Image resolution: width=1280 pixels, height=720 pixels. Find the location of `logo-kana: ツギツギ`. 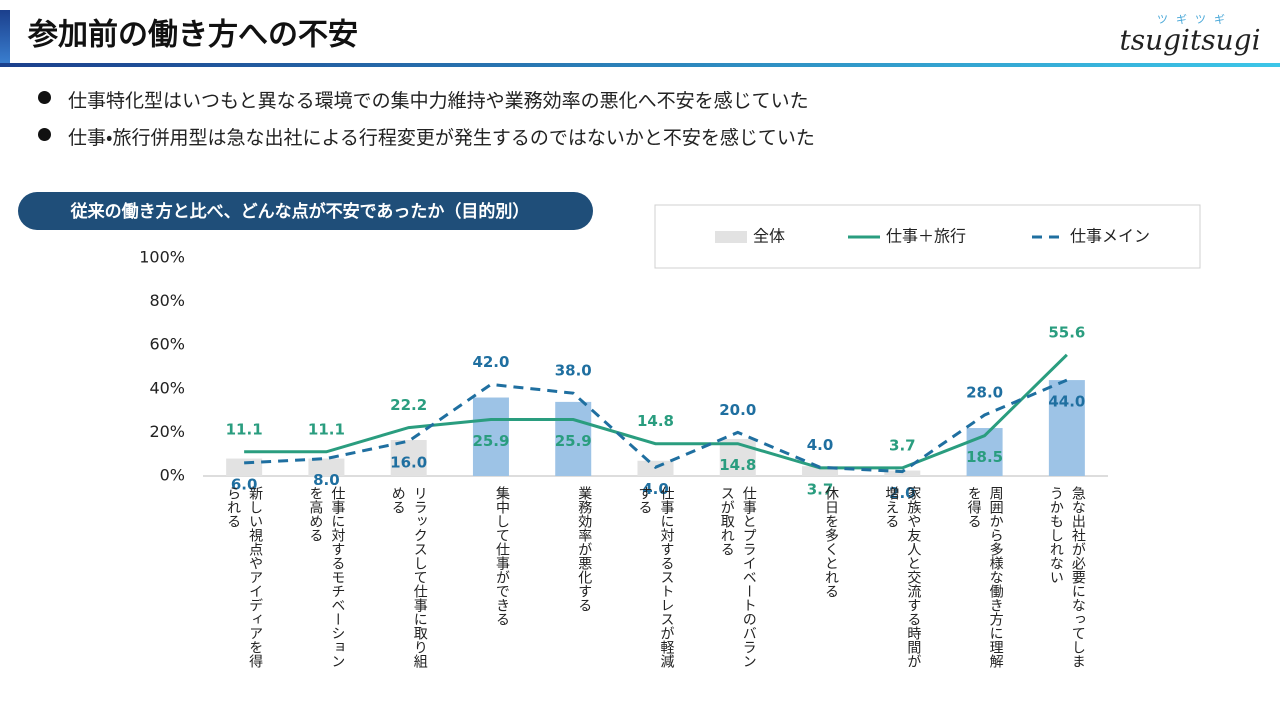

logo-kana: ツギツギ is located at coordinates (1195, 19).